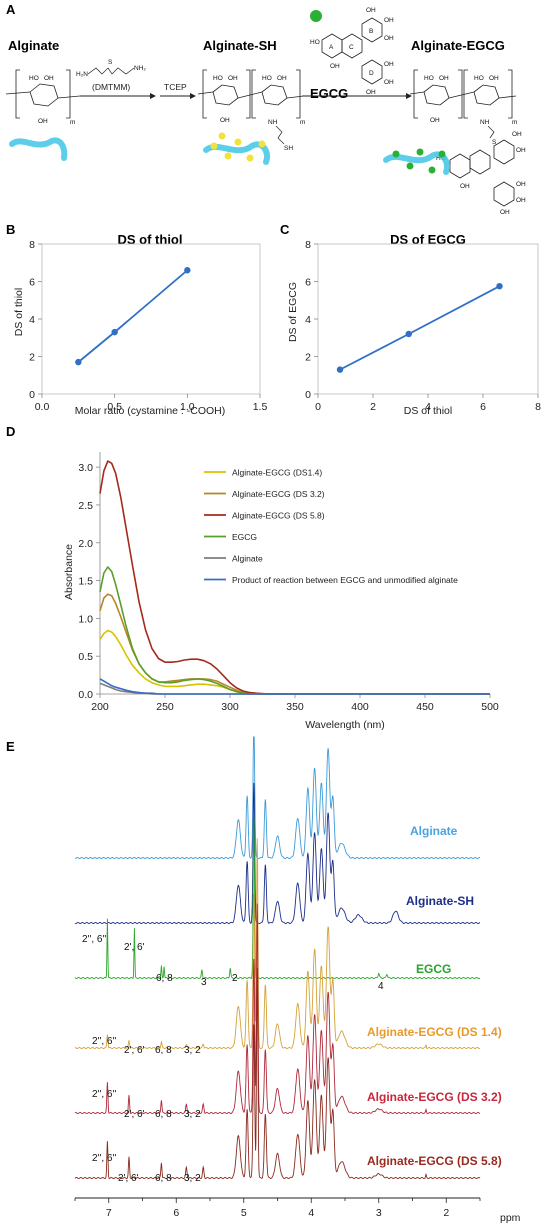 Image resolution: width=550 pixels, height=1228 pixels. I want to click on sh-ho-2: HO, so click(267, 78).